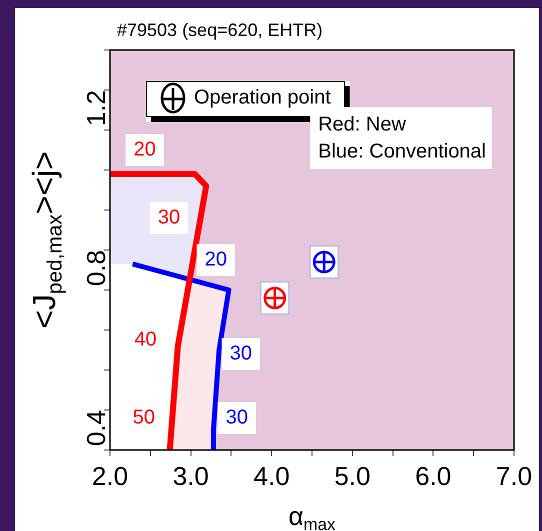 This screenshot has height=531, width=542. Describe the element at coordinates (144, 417) in the screenshot. I see `annotation: 50` at that location.